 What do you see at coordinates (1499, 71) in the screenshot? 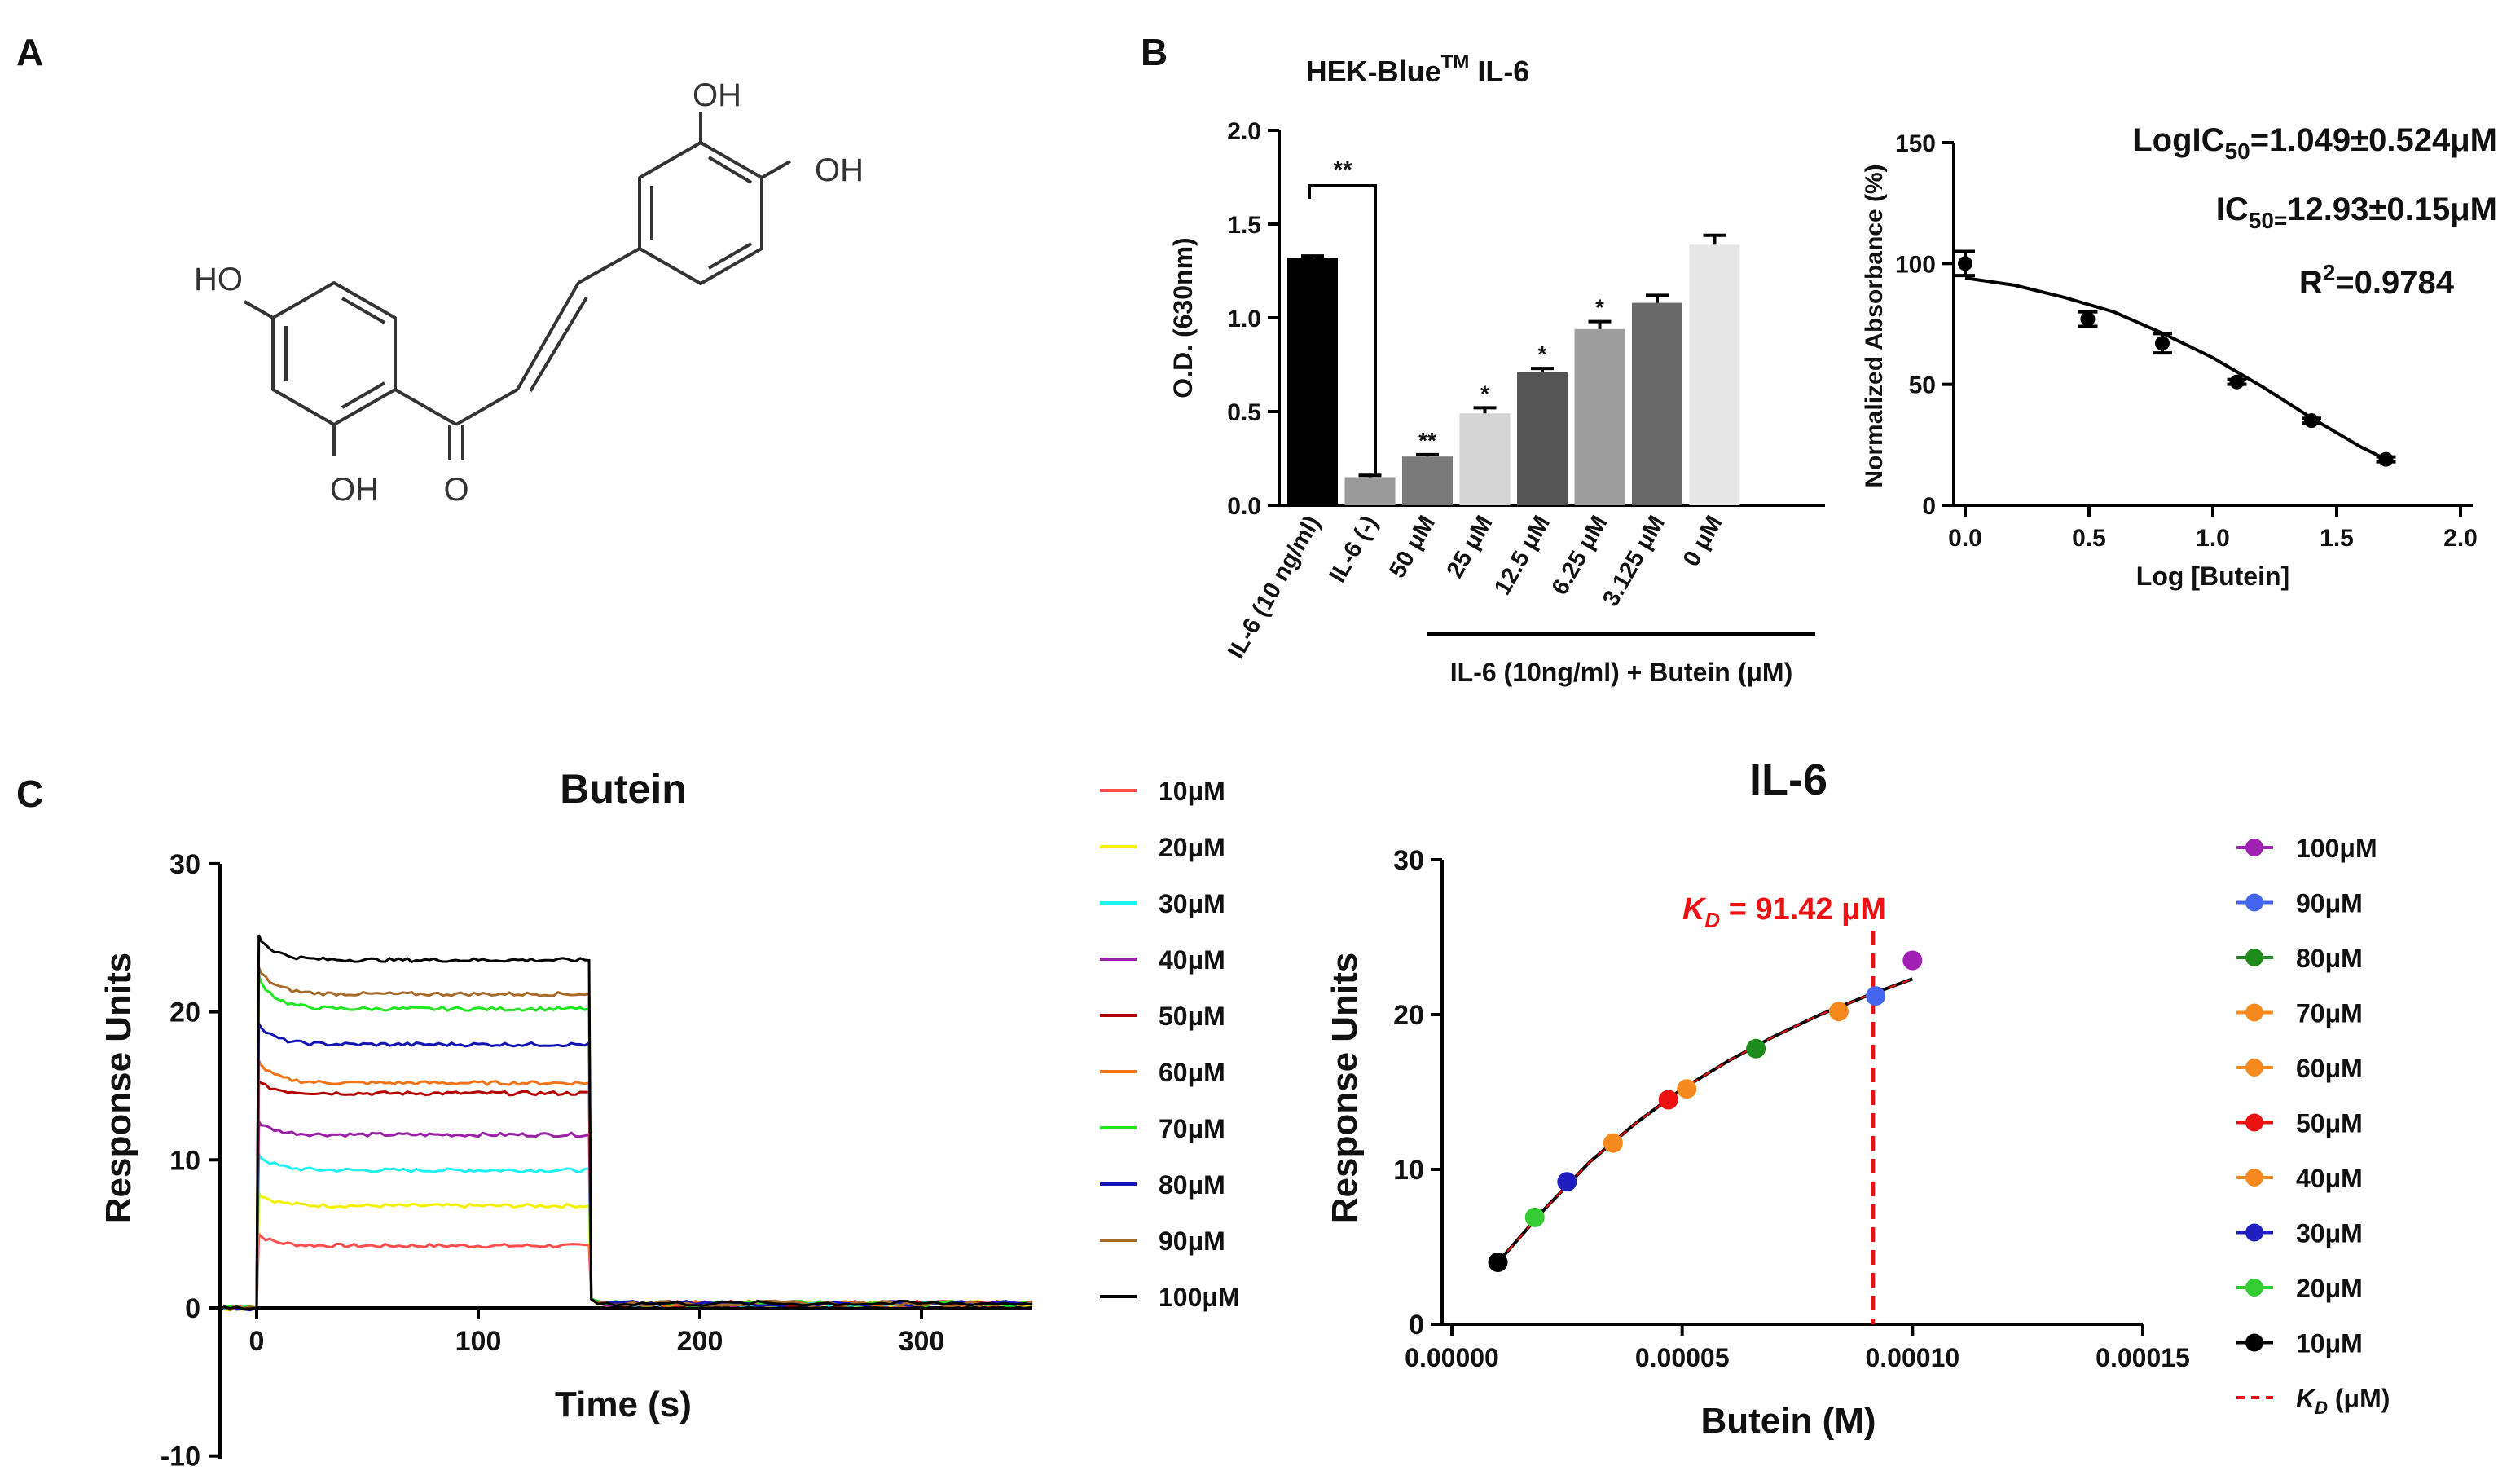
I see `title-suffix: IL-6` at bounding box center [1499, 71].